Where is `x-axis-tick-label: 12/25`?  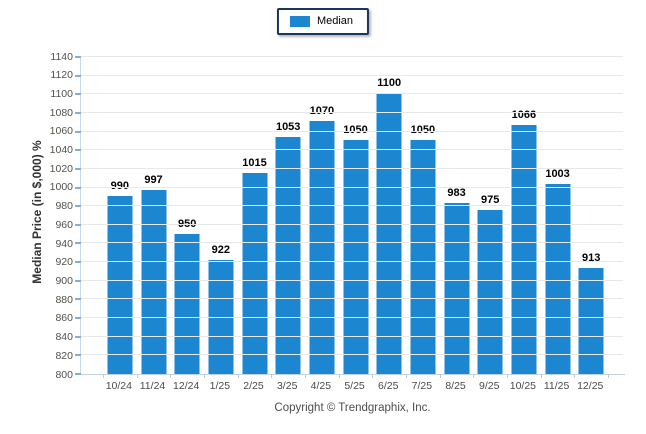
x-axis-tick-label: 12/25 is located at coordinates (590, 386).